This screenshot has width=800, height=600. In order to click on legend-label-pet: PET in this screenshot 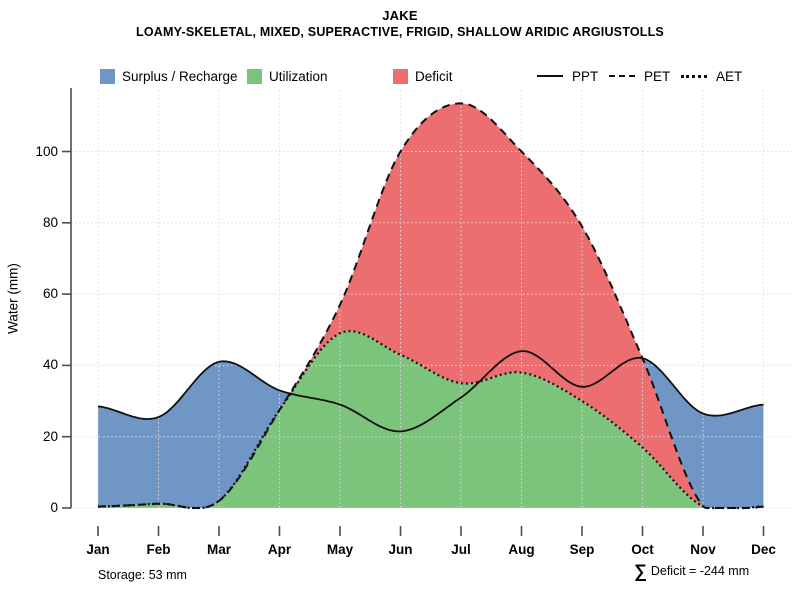, I will do `click(657, 76)`.